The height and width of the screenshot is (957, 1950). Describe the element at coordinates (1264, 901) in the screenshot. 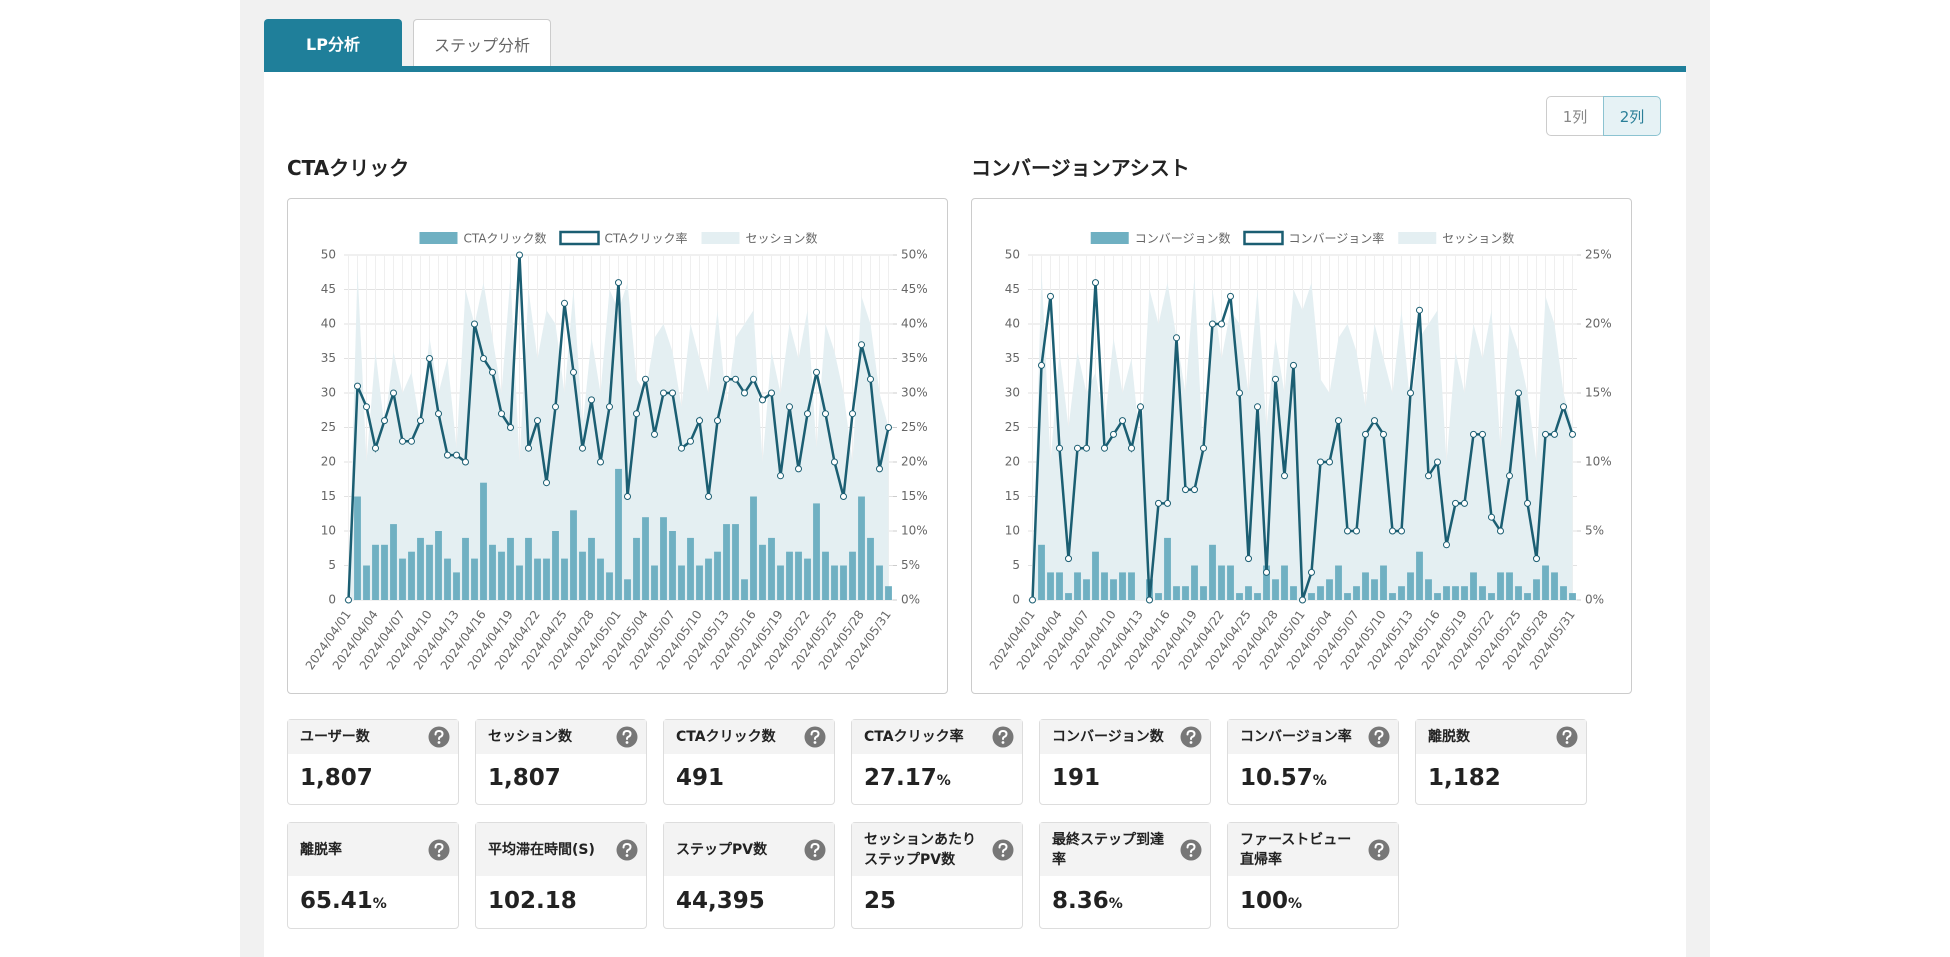

I see `metric-value: 100` at that location.